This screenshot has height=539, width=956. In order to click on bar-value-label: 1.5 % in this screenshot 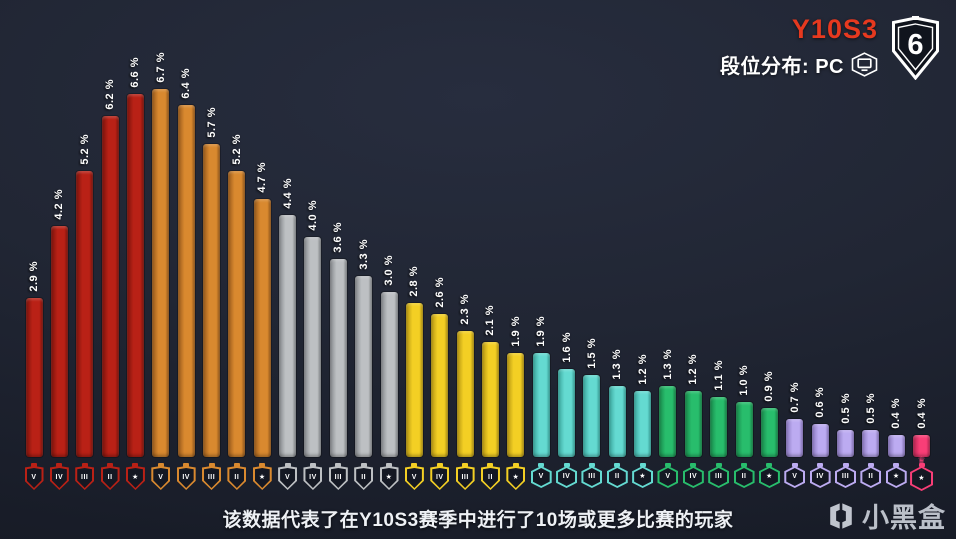, I will do `click(591, 353)`.